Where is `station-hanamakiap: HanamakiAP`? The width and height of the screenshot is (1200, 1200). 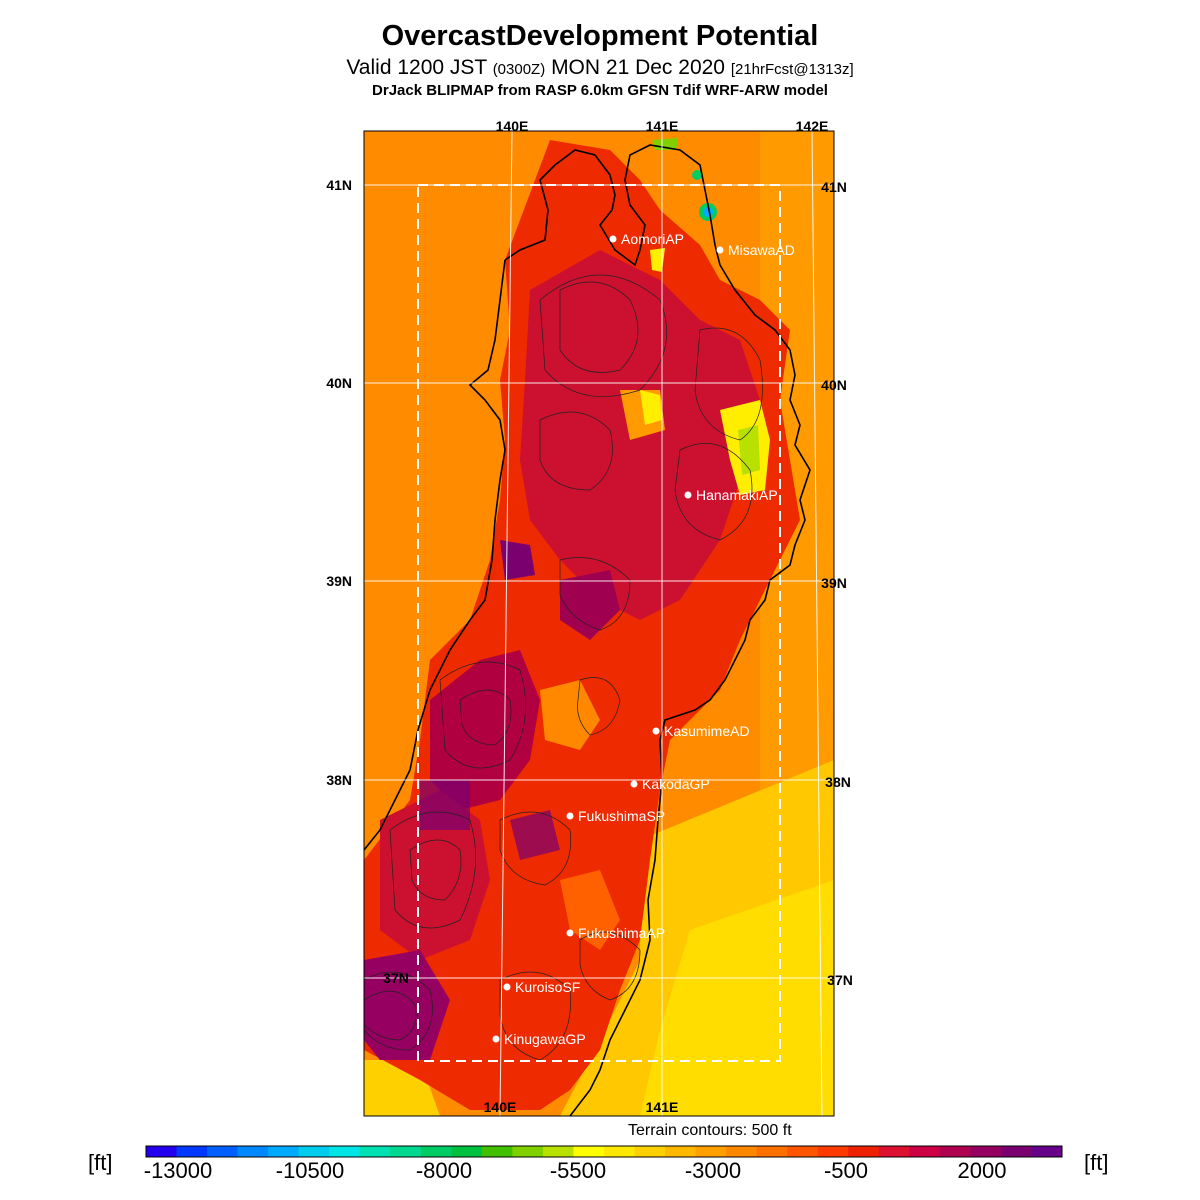 station-hanamakiap: HanamakiAP is located at coordinates (731, 495).